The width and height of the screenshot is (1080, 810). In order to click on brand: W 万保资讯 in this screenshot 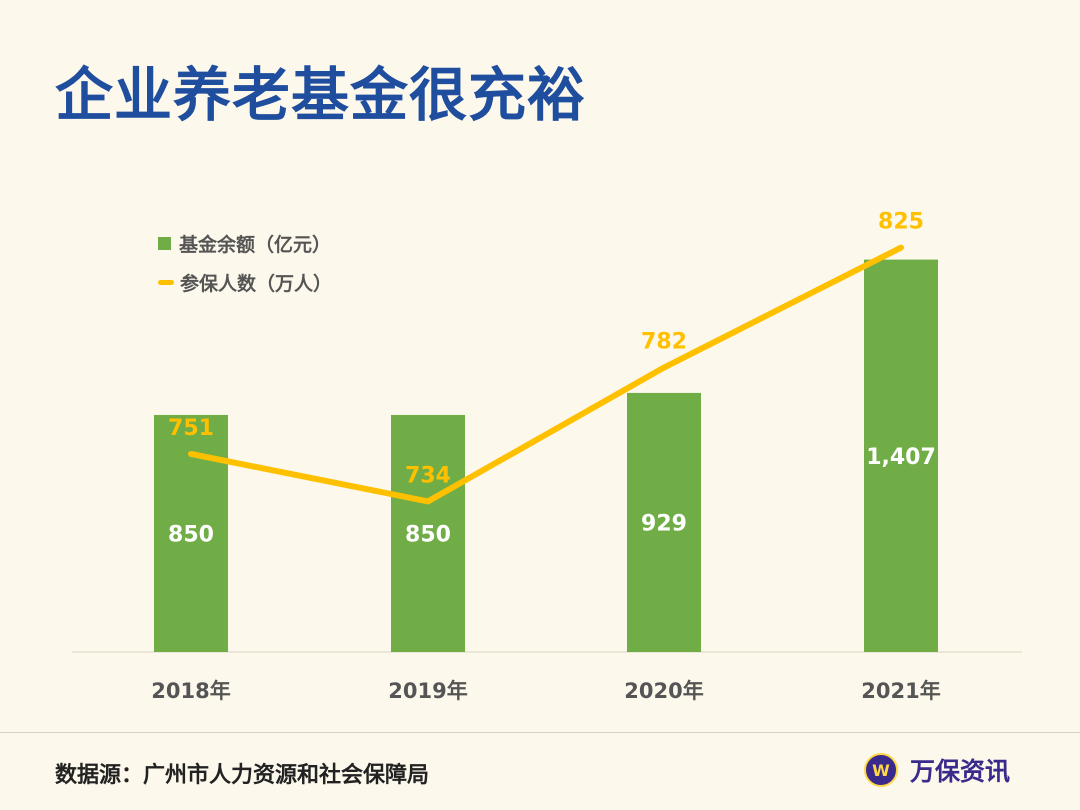, I will do `click(937, 770)`.